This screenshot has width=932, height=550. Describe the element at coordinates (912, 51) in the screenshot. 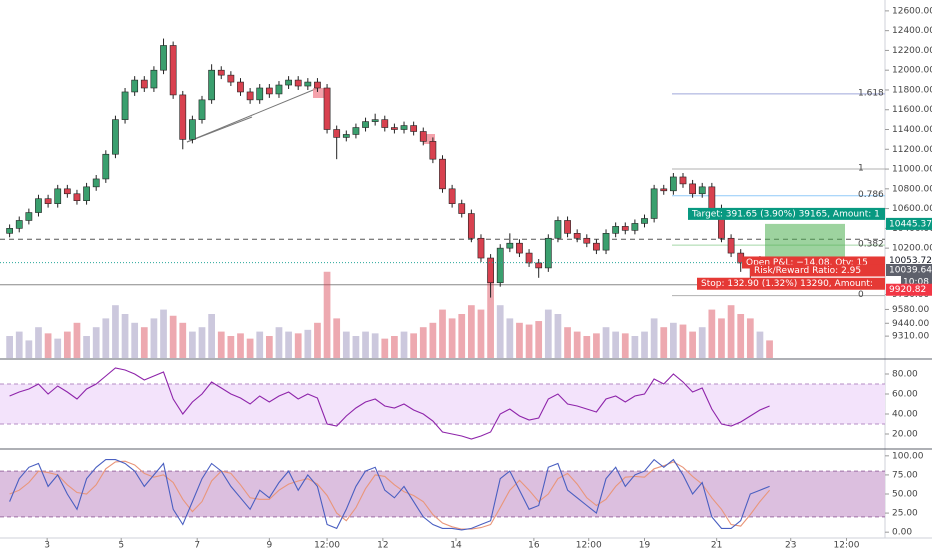

I see `y-tick-label: 12200.00` at that location.